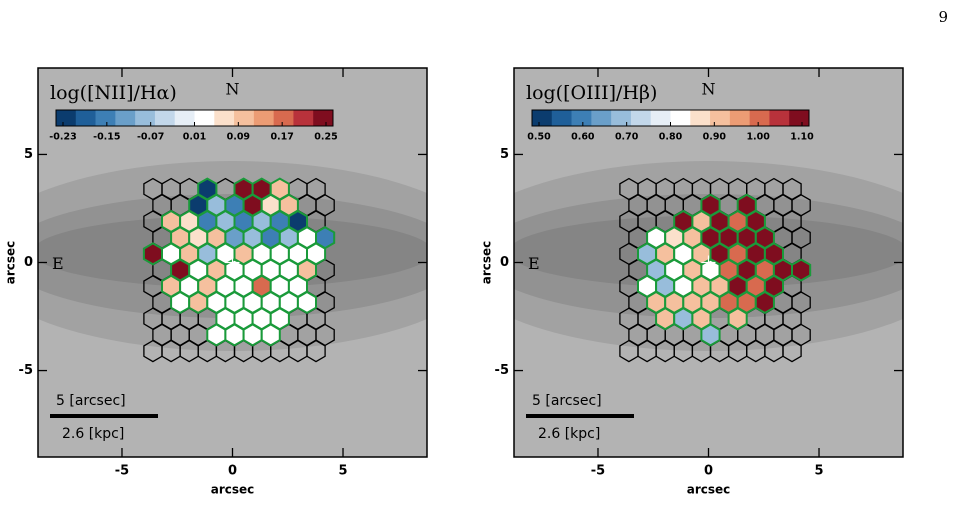  Describe the element at coordinates (281, 137) in the screenshot. I see `colorbar-tick-label: 0.17` at that location.